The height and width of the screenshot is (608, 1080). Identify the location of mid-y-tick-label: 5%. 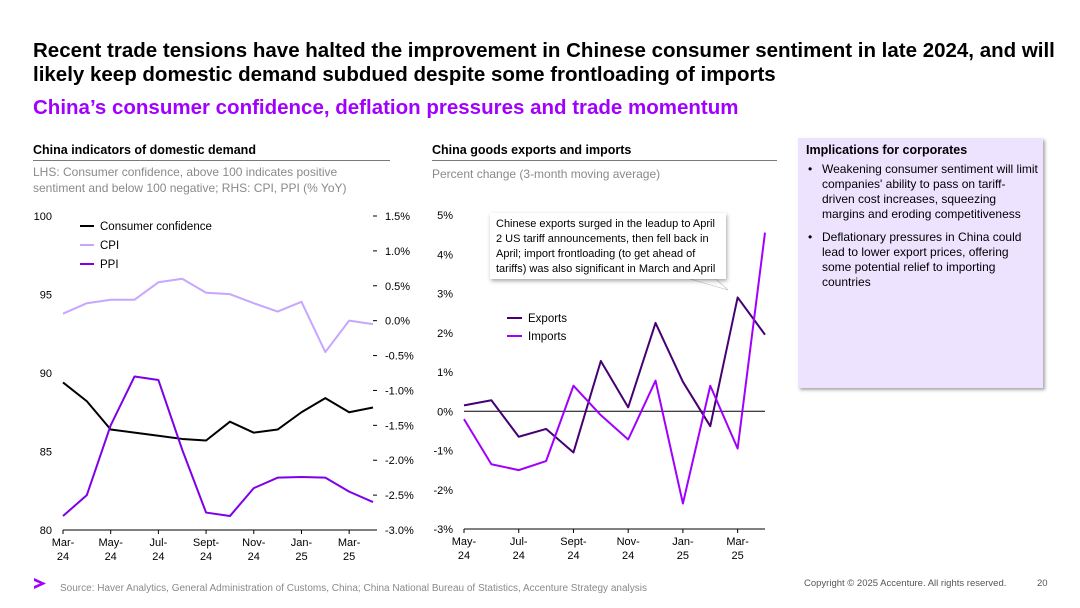
(445, 216).